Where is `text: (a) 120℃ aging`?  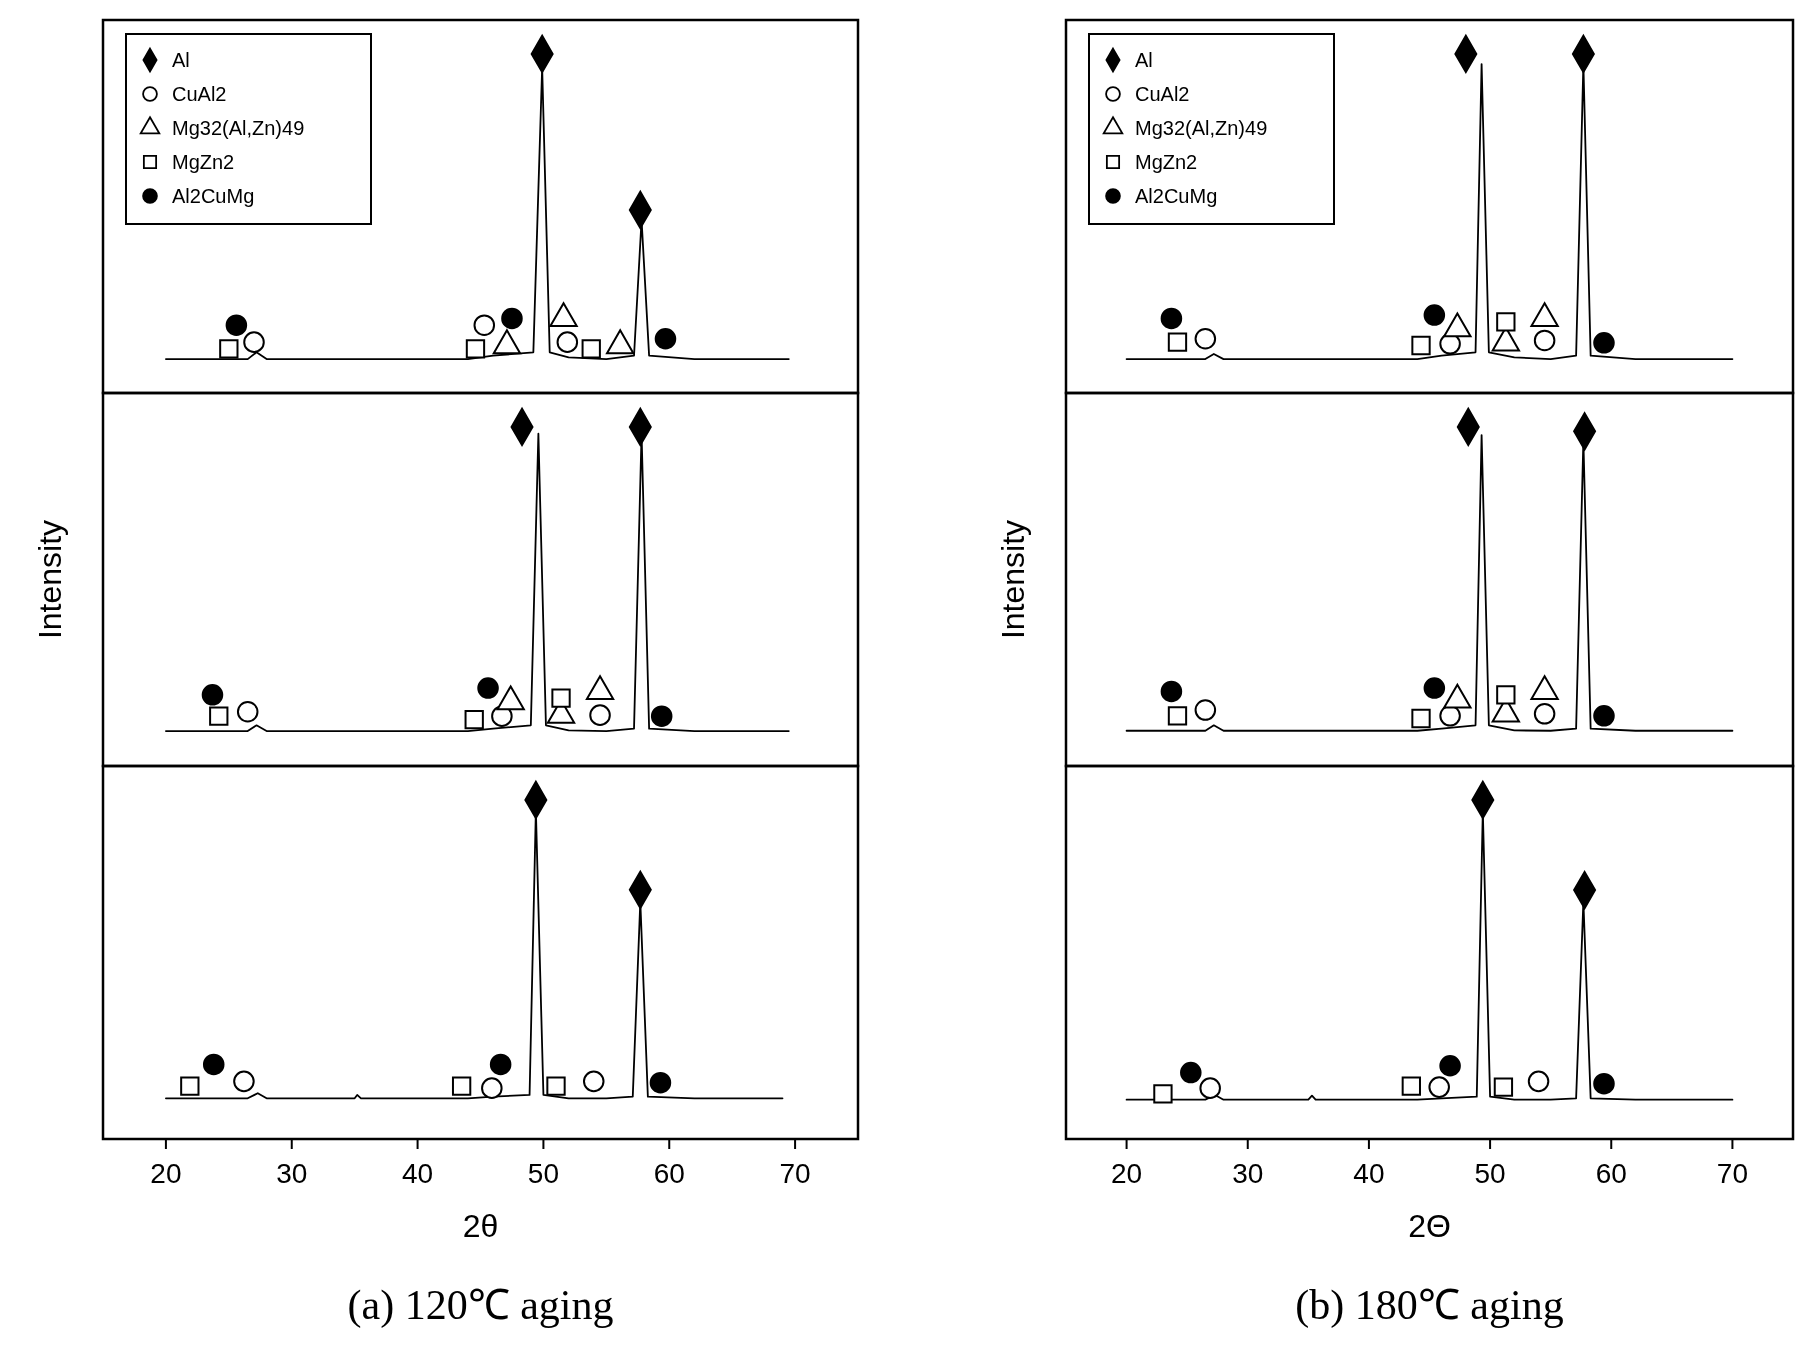 text: (a) 120℃ aging is located at coordinates (480, 1305).